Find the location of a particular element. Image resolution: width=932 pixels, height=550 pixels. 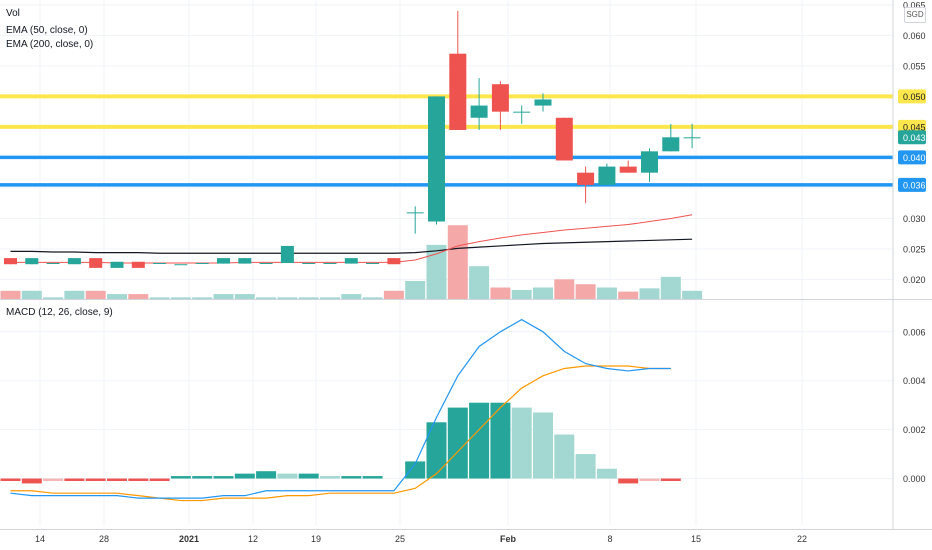

currency-badge: SGD is located at coordinates (915, 15).